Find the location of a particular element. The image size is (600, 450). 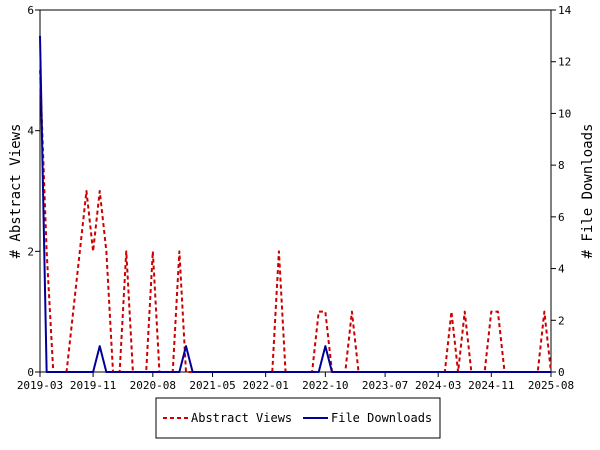

legend-label-abstract-views: Abstract Views is located at coordinates (241, 418).